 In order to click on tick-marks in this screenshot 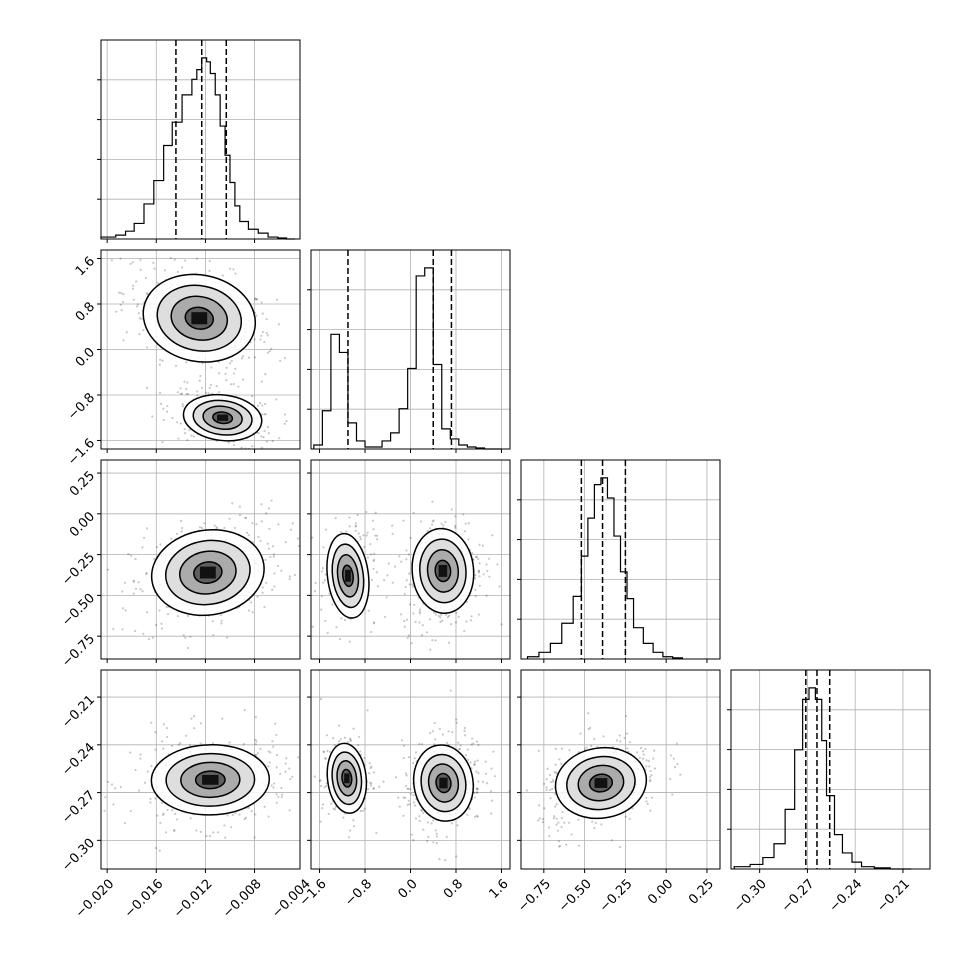, I will do `click(176, 161)`.